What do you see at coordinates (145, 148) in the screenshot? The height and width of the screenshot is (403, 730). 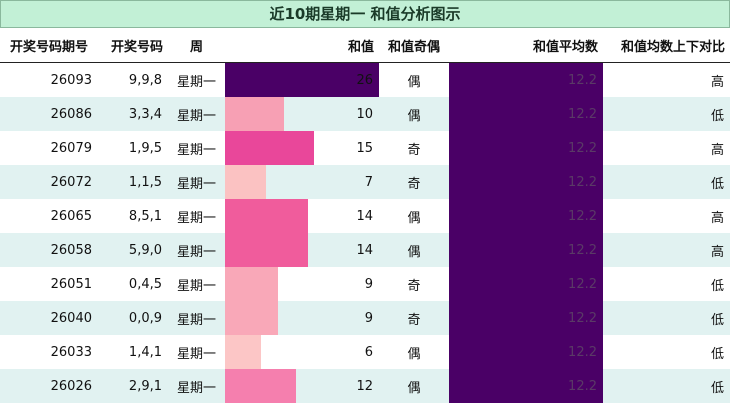 I see `cell-number: 1,9,5` at bounding box center [145, 148].